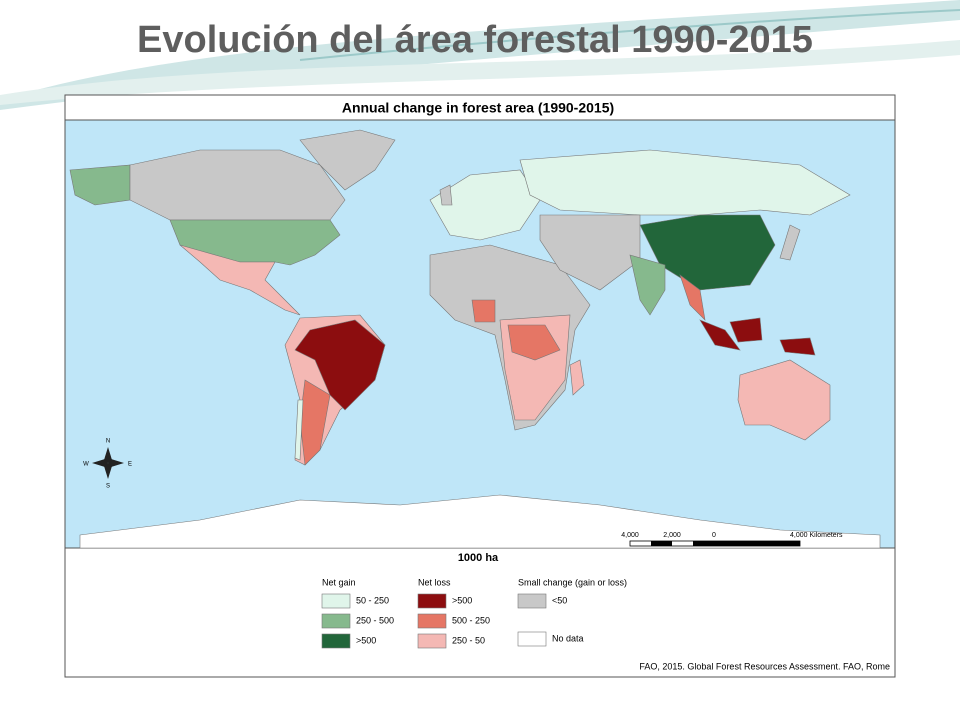 This screenshot has width=960, height=720. I want to click on nigeria, so click(483, 311).